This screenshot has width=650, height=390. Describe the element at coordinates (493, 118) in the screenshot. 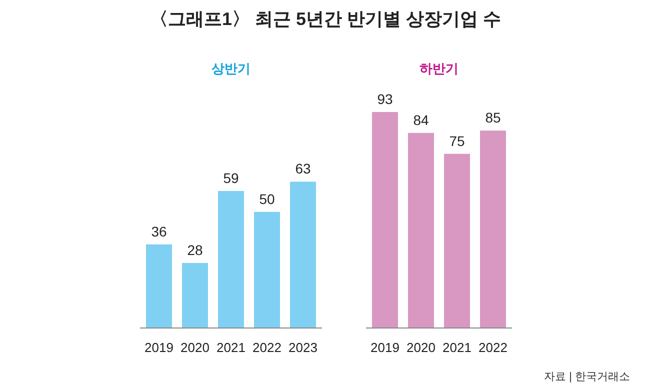

I see `data-label: 85` at that location.